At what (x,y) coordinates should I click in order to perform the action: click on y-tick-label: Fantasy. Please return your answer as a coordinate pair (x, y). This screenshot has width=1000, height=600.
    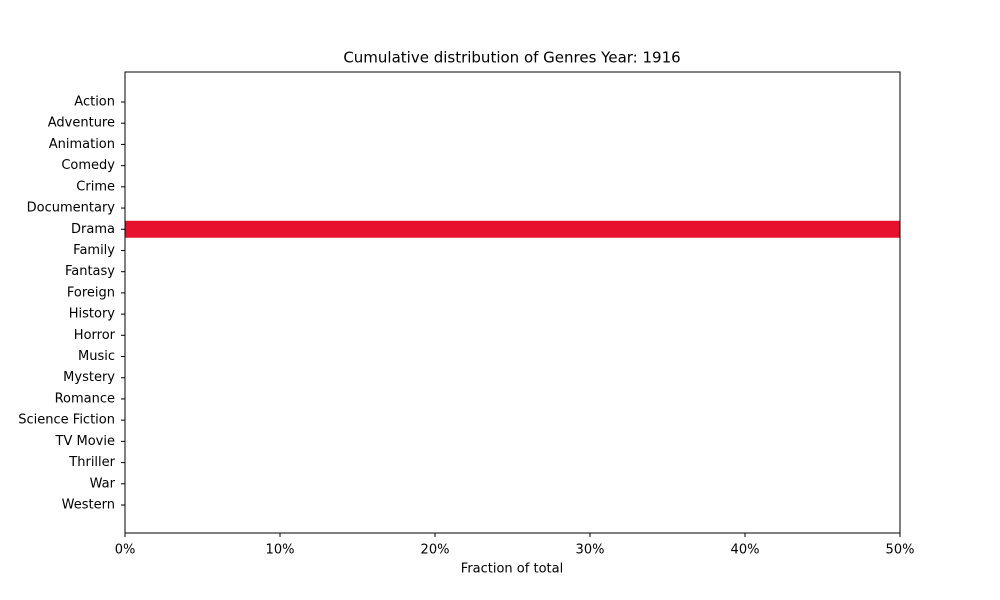
    Looking at the image, I should click on (90, 271).